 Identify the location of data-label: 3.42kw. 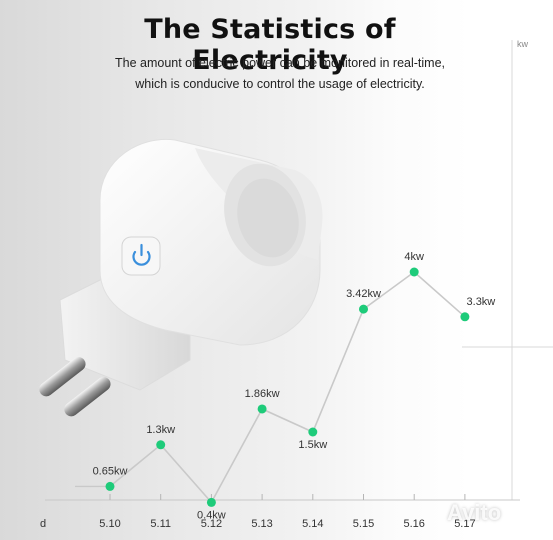
(363, 294).